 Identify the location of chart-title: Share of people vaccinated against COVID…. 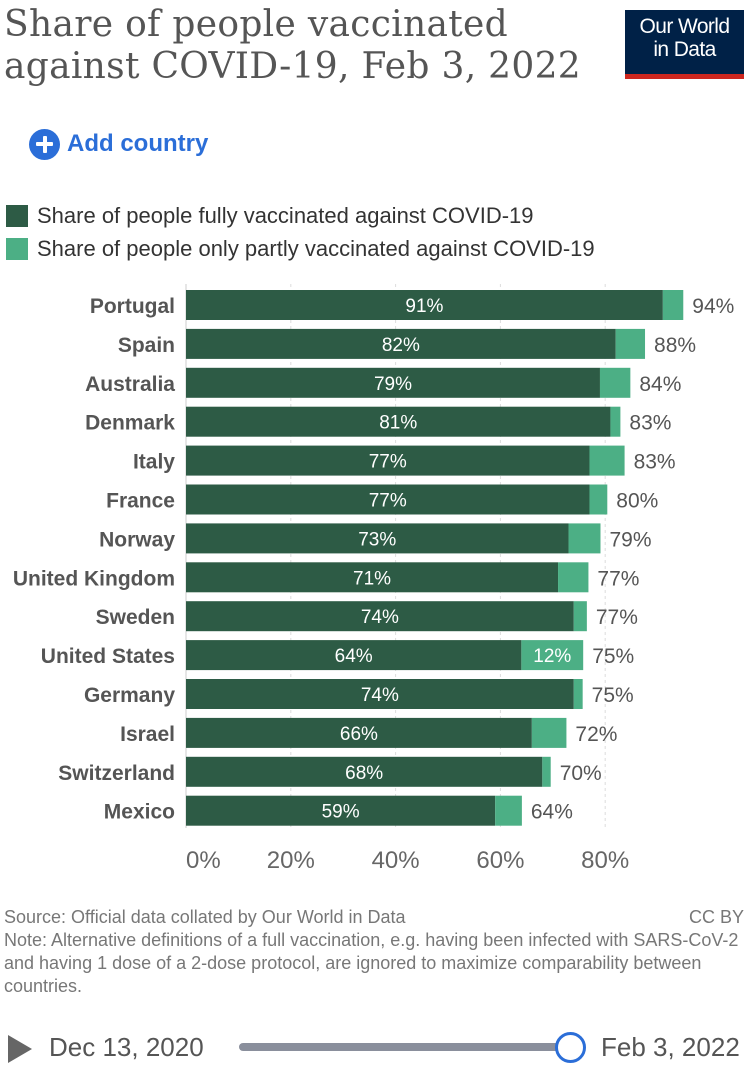
(293, 45).